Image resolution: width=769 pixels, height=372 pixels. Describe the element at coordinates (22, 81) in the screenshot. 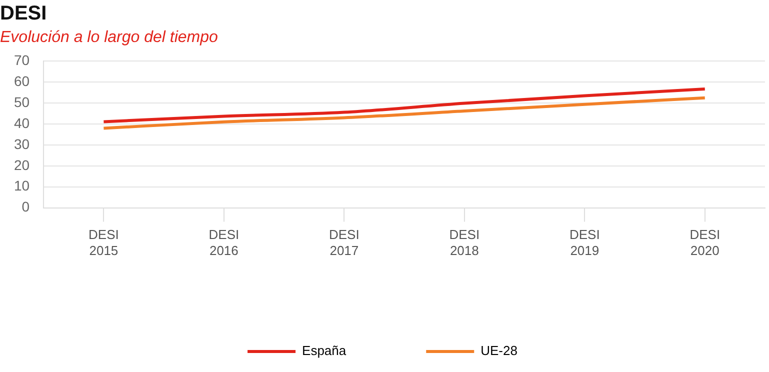

I see `y-tick-label: 60` at that location.